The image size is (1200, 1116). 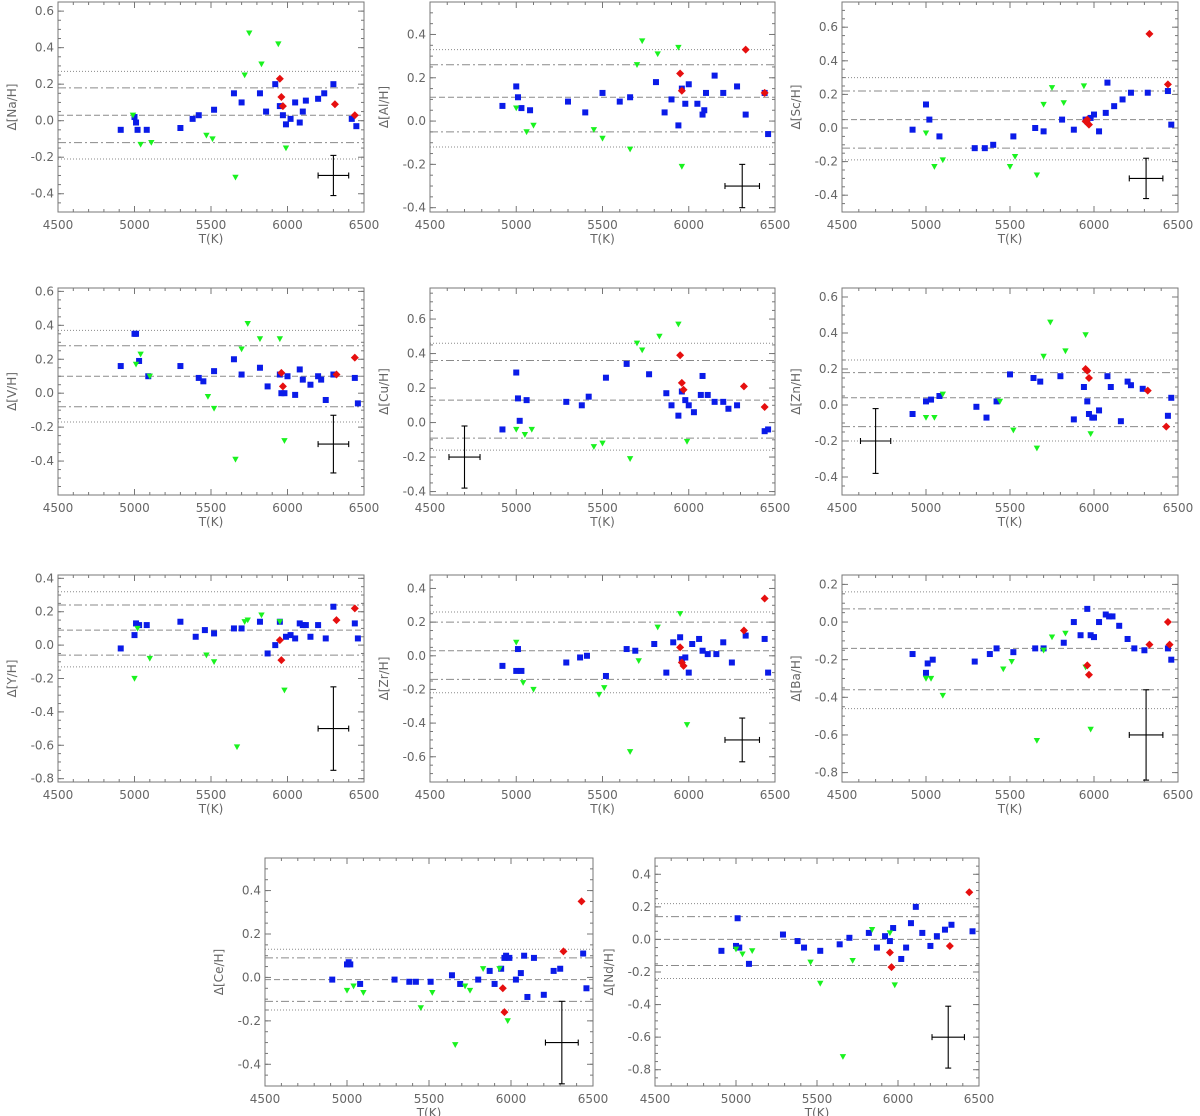 I want to click on y-tick-label: -0.4, so click(x=414, y=492).